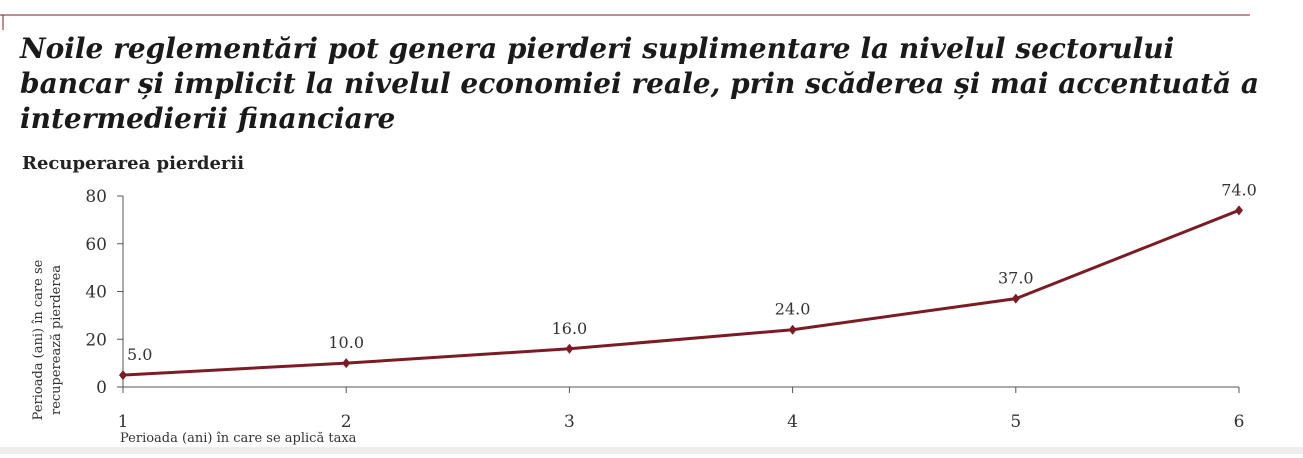 The image size is (1303, 458). What do you see at coordinates (56, 340) in the screenshot?
I see `y-axis-label: recuperează pierderea` at bounding box center [56, 340].